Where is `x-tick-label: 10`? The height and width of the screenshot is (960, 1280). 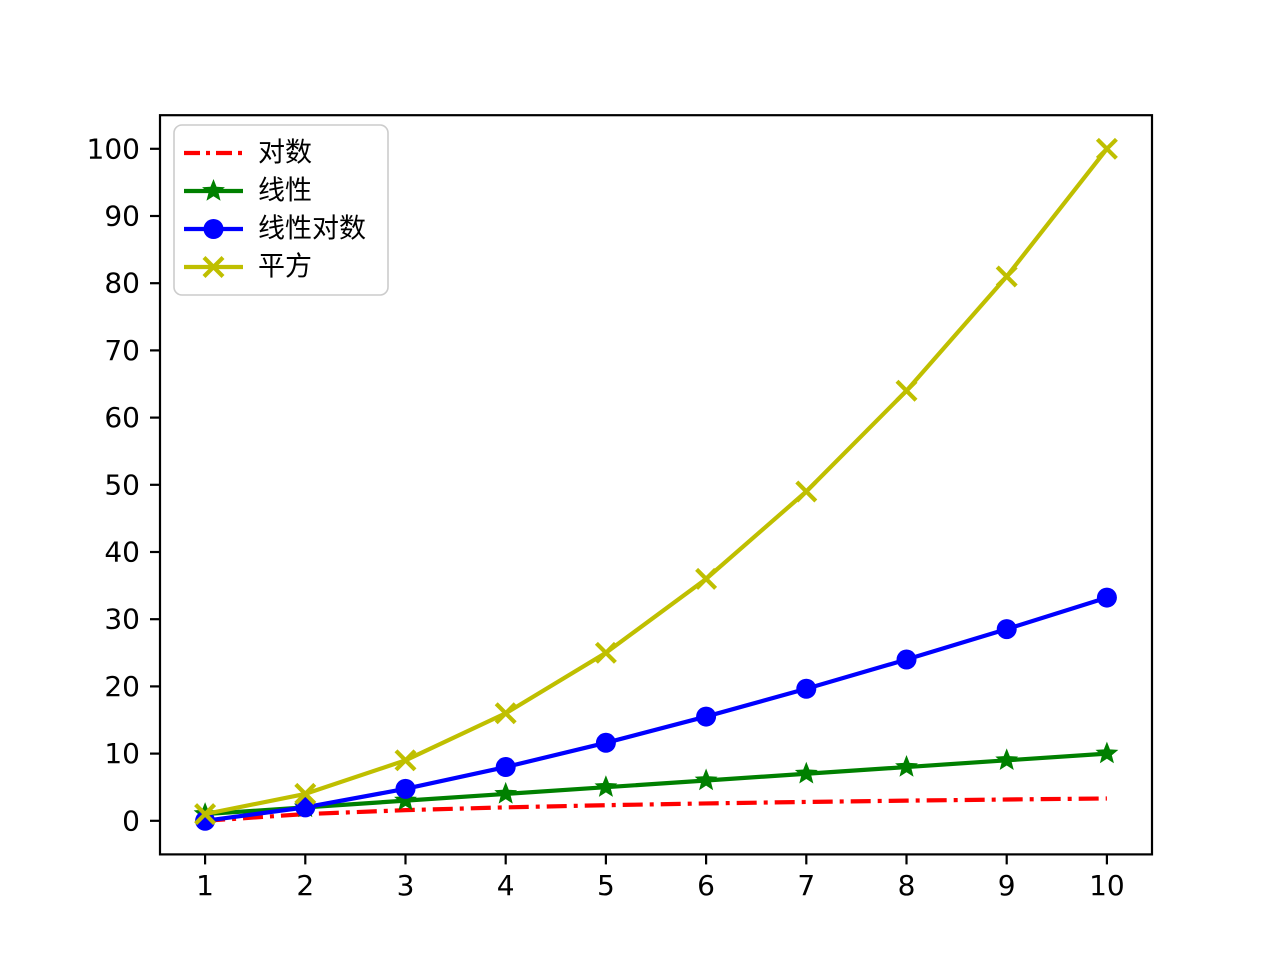
x-tick-label: 10 is located at coordinates (1107, 885).